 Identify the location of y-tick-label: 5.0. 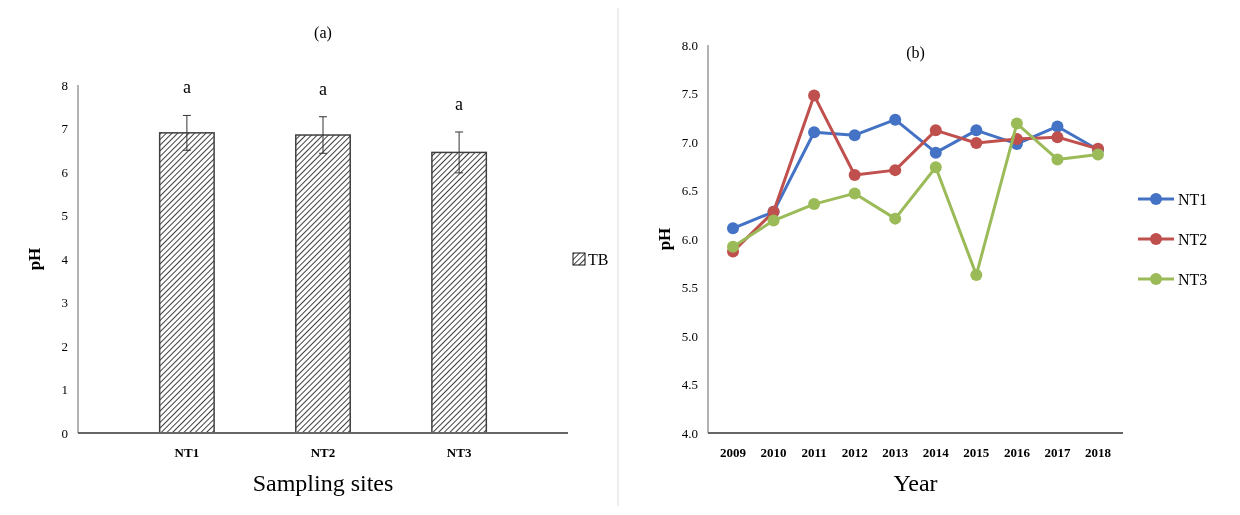
(689, 336).